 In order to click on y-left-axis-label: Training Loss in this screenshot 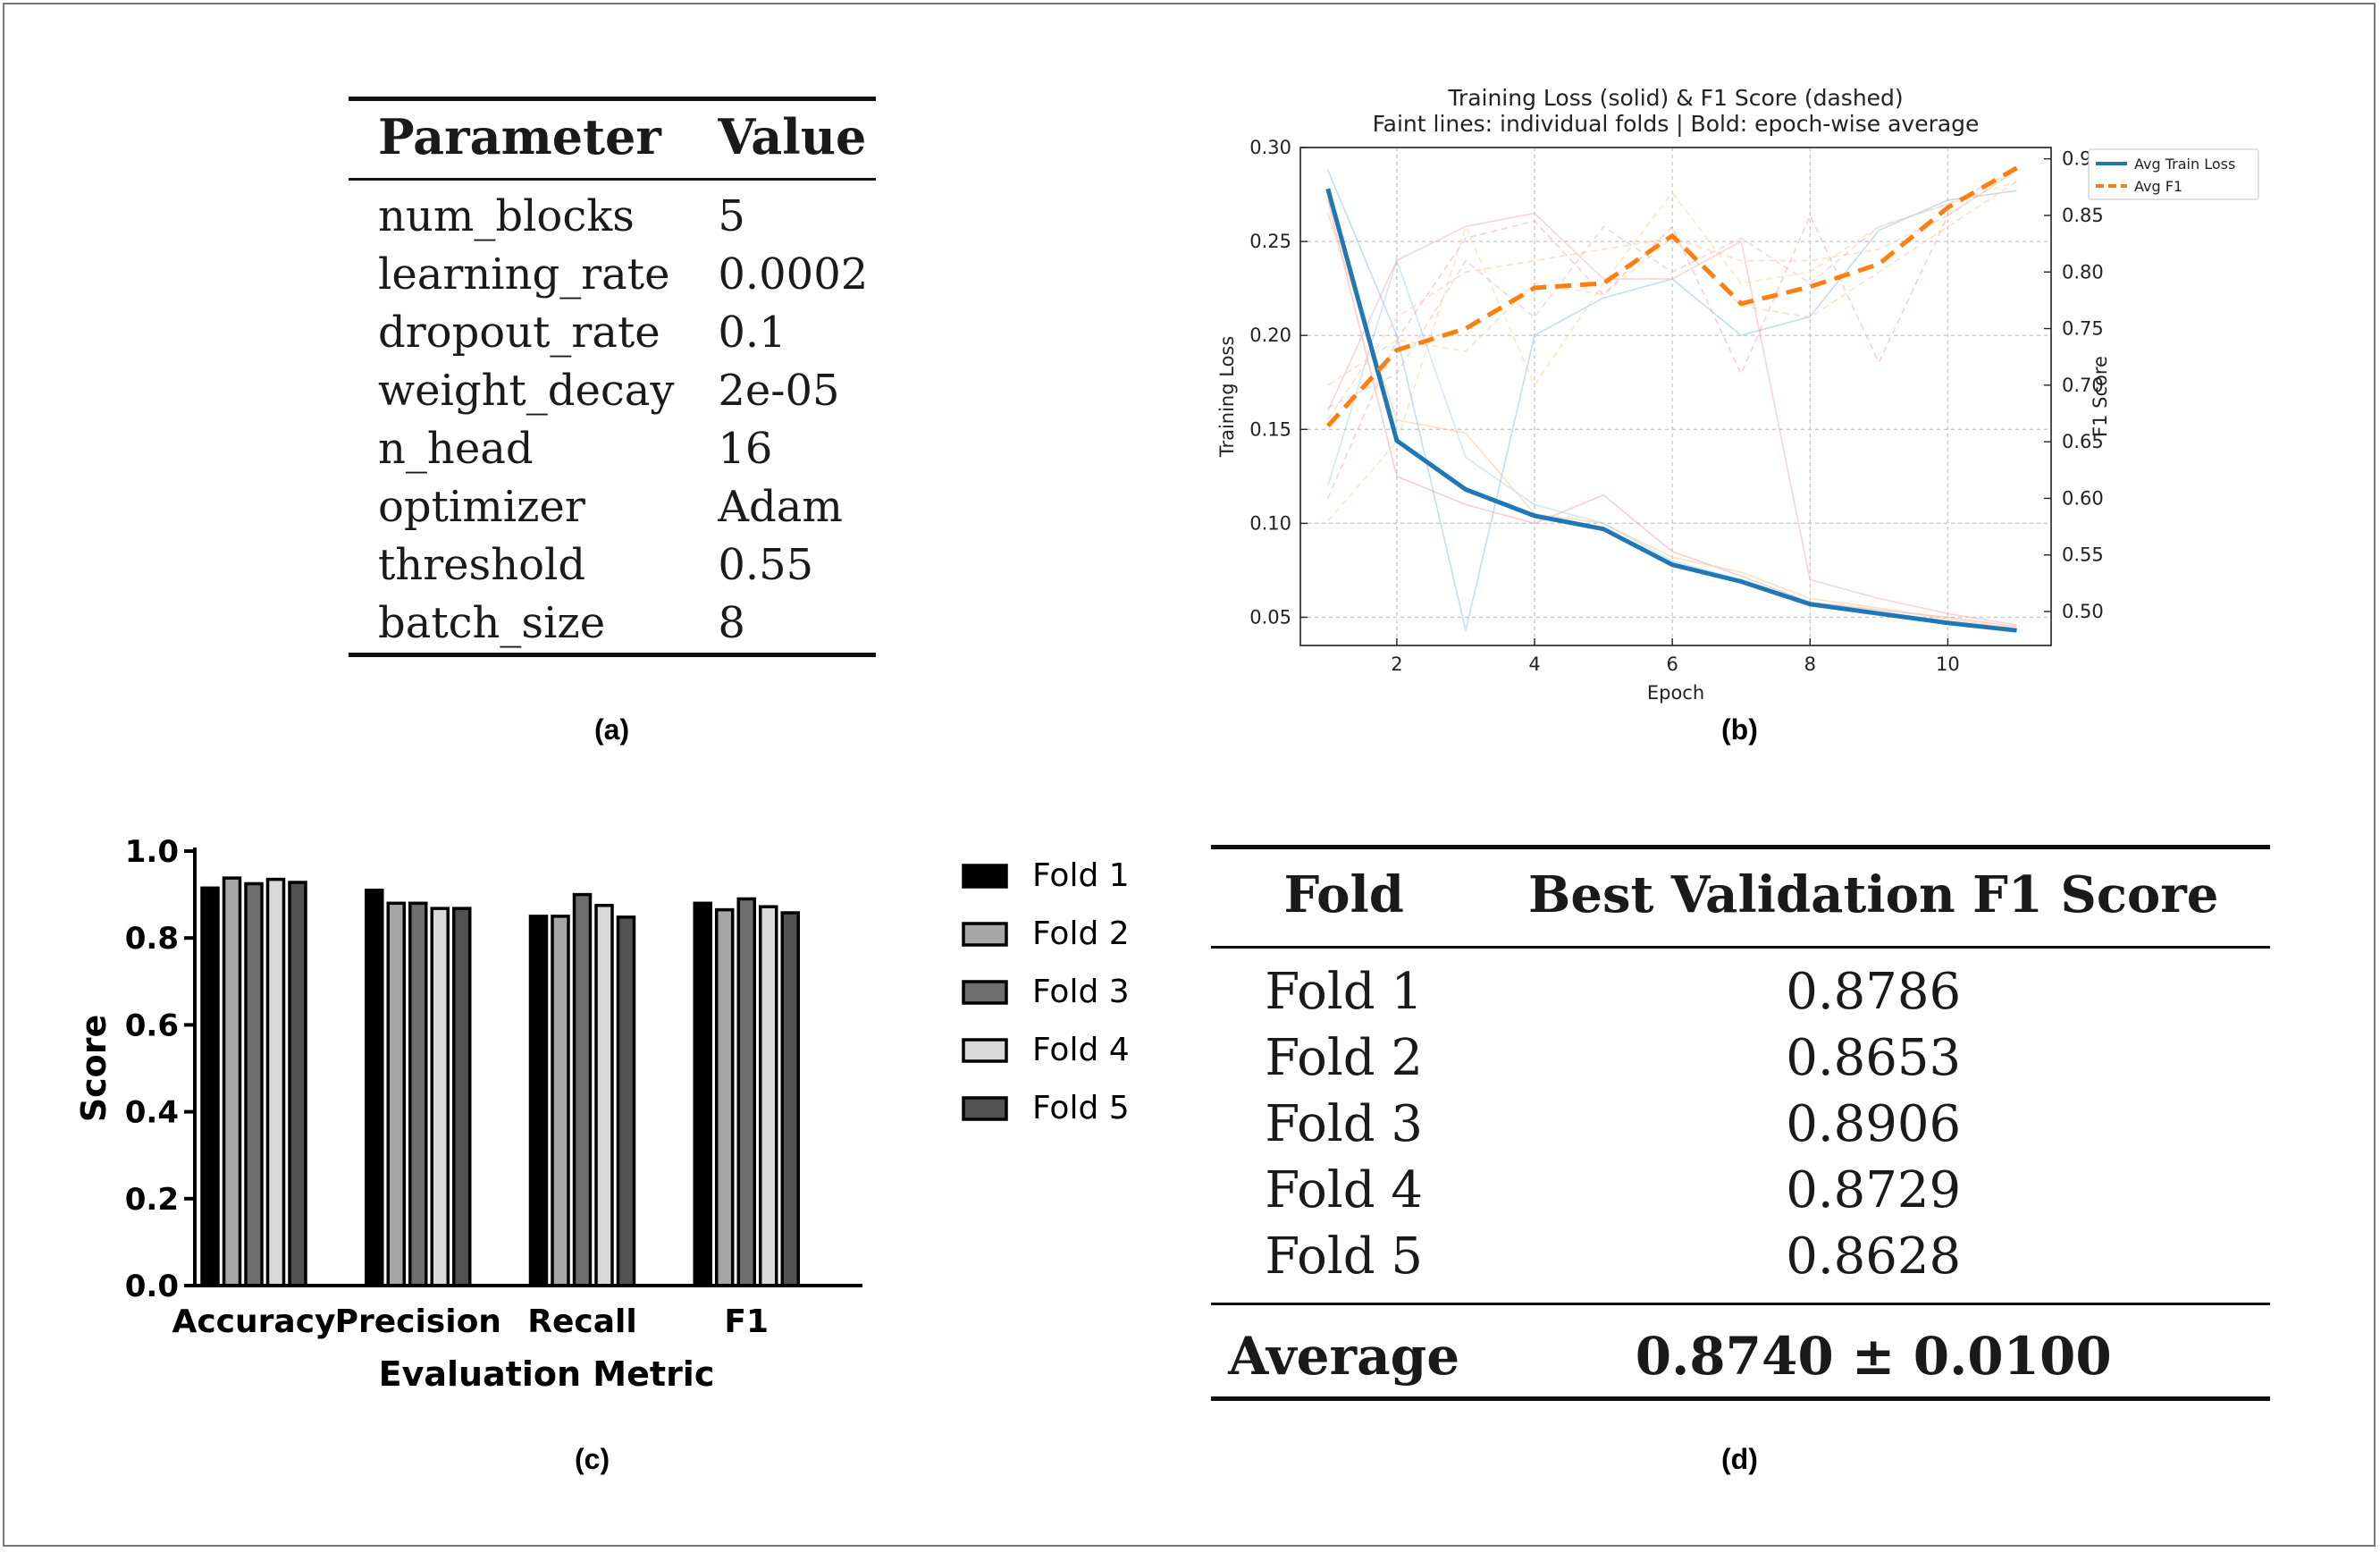, I will do `click(1227, 397)`.